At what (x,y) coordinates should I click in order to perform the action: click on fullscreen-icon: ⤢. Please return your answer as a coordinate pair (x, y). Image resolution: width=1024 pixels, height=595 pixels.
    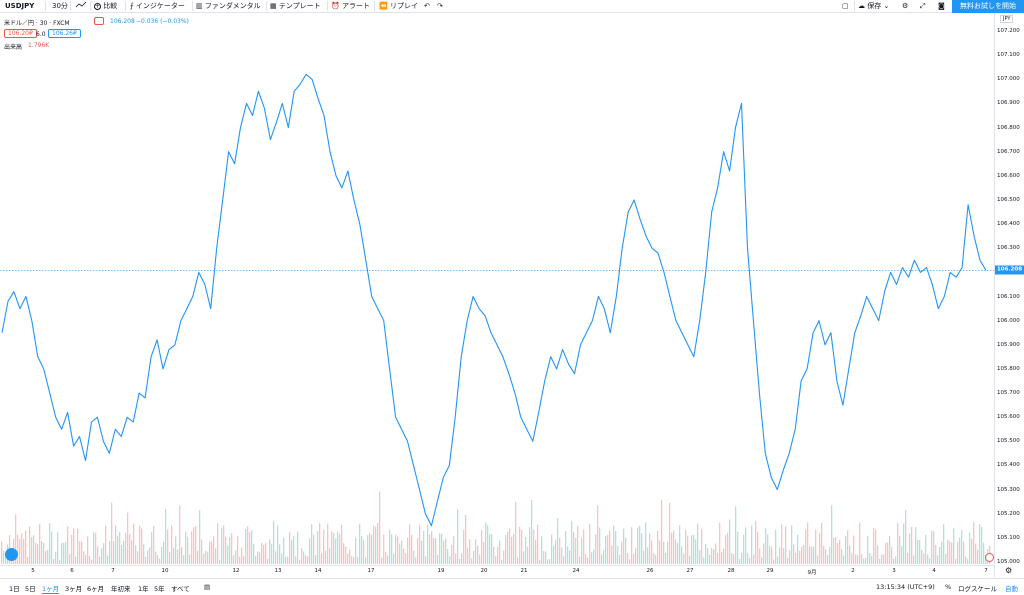
    Looking at the image, I should click on (923, 6).